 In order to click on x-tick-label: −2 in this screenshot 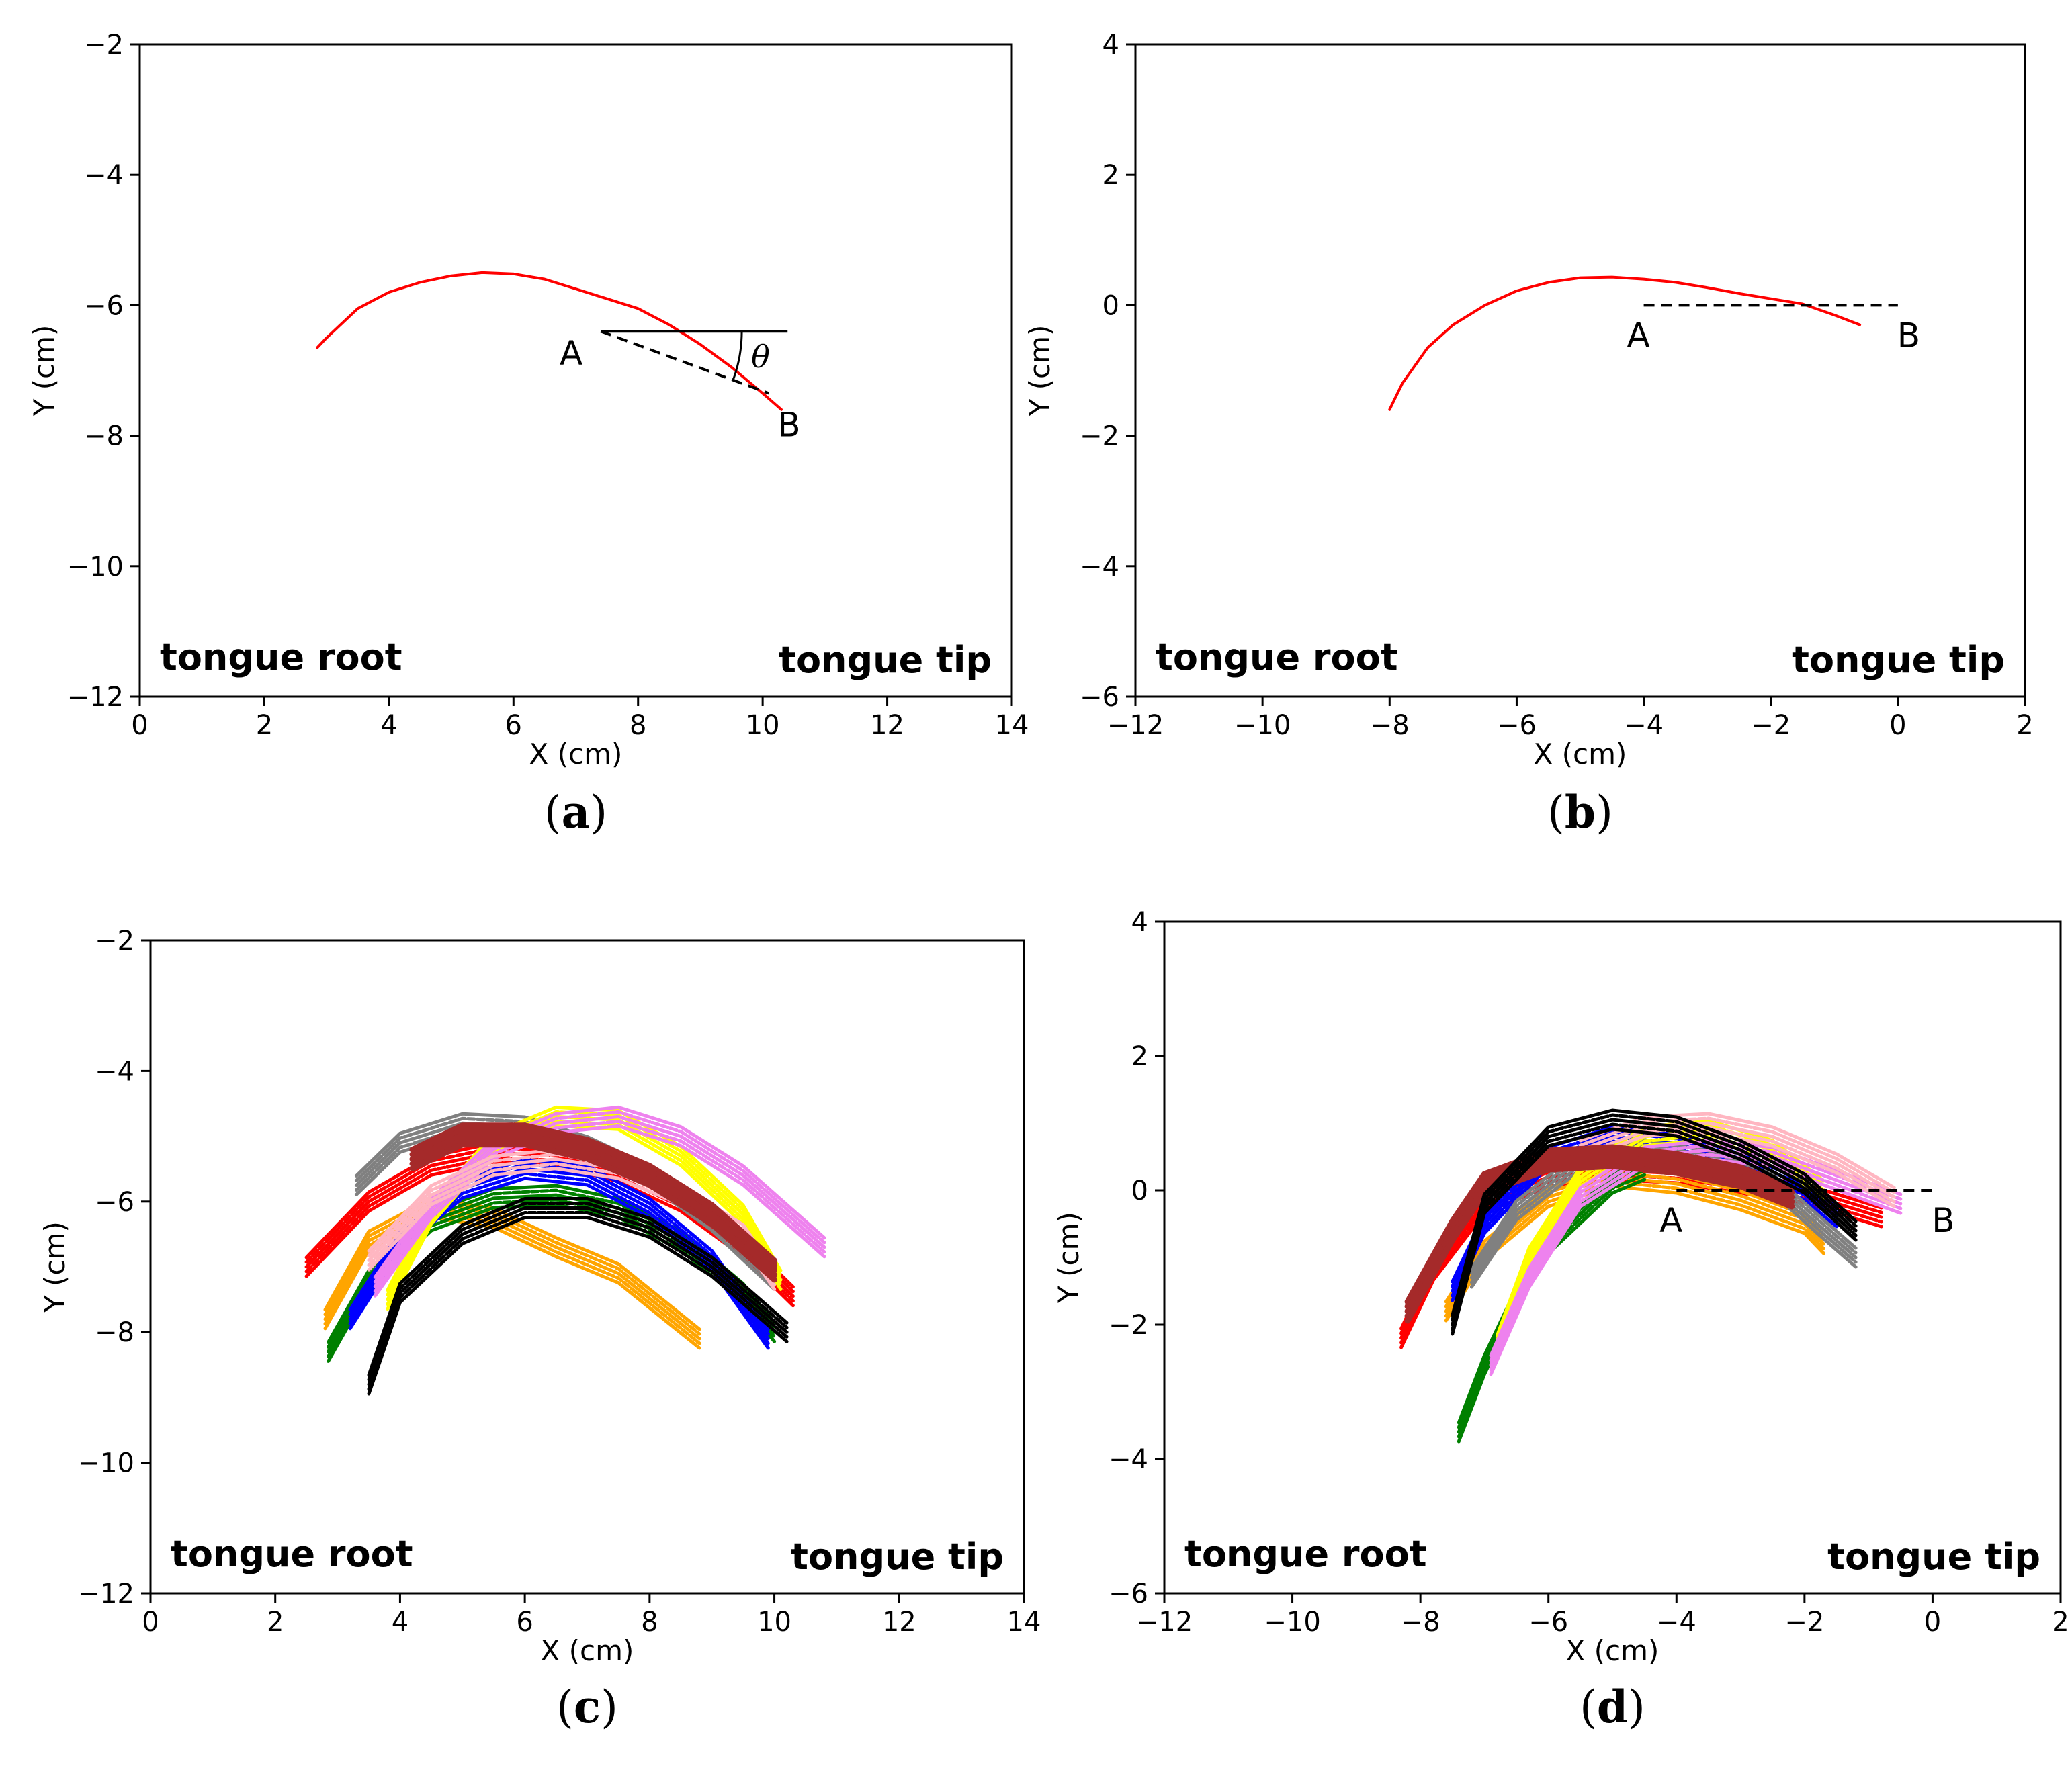, I will do `click(1804, 1622)`.